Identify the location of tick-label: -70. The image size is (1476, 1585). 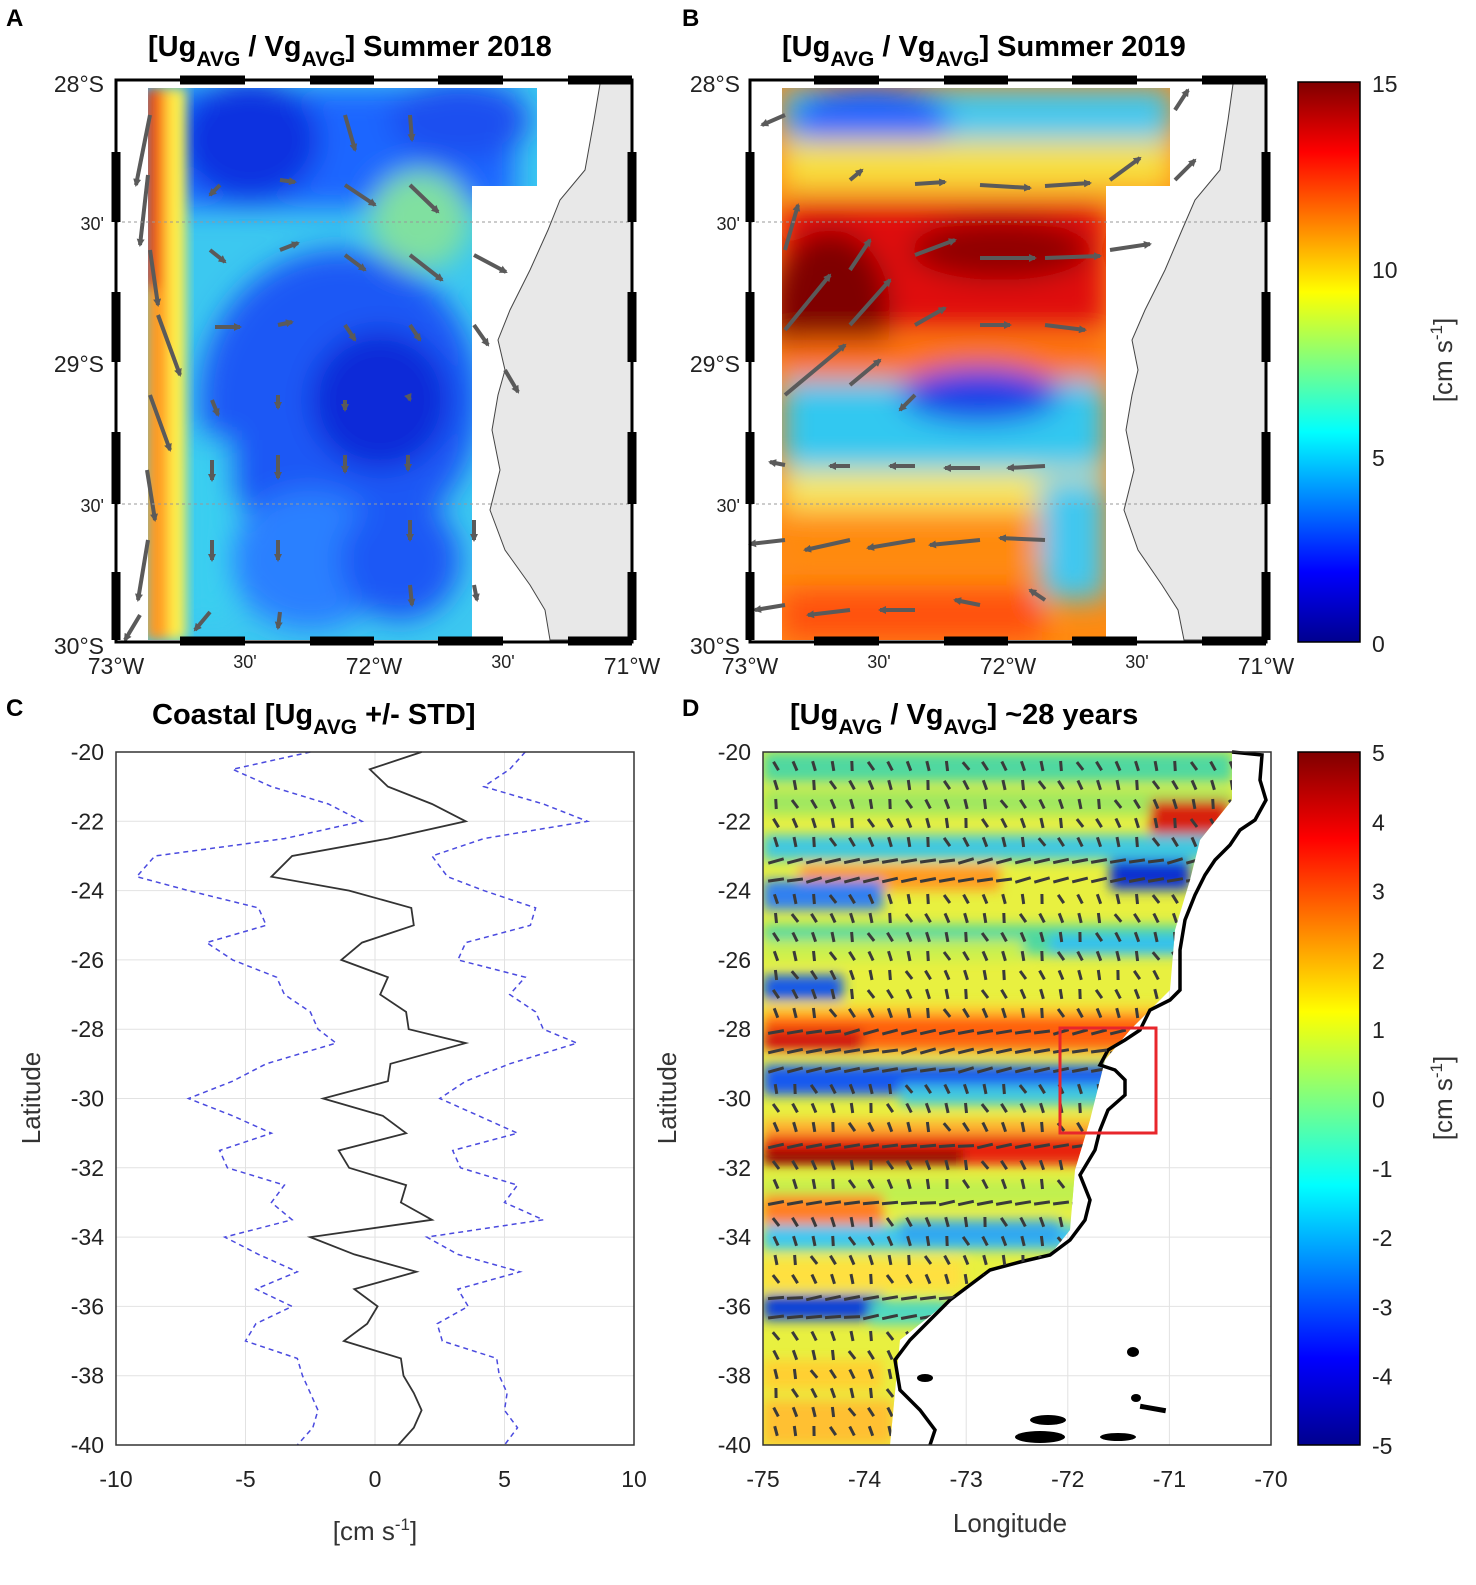
(1270, 1479).